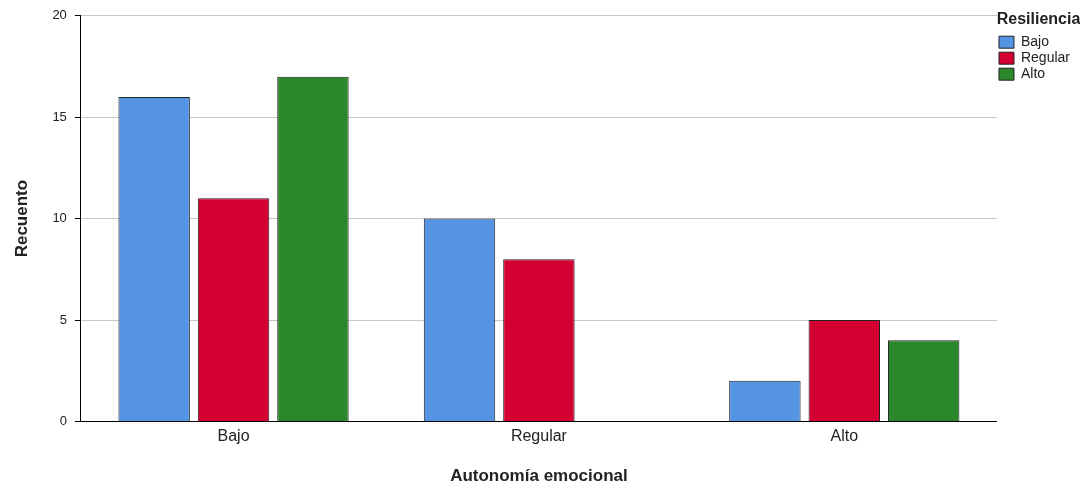 The image size is (1090, 493). Describe the element at coordinates (1038, 19) in the screenshot. I see `legend-title: Resiliencia` at that location.